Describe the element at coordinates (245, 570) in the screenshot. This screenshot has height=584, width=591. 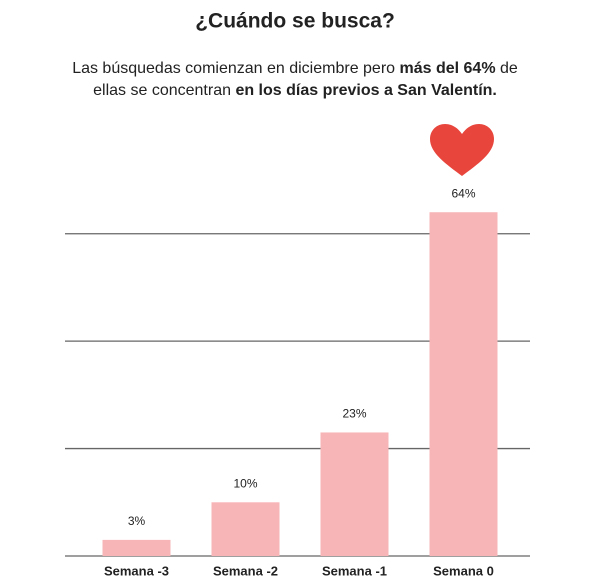
I see `x-tick-label: Semana -2` at that location.